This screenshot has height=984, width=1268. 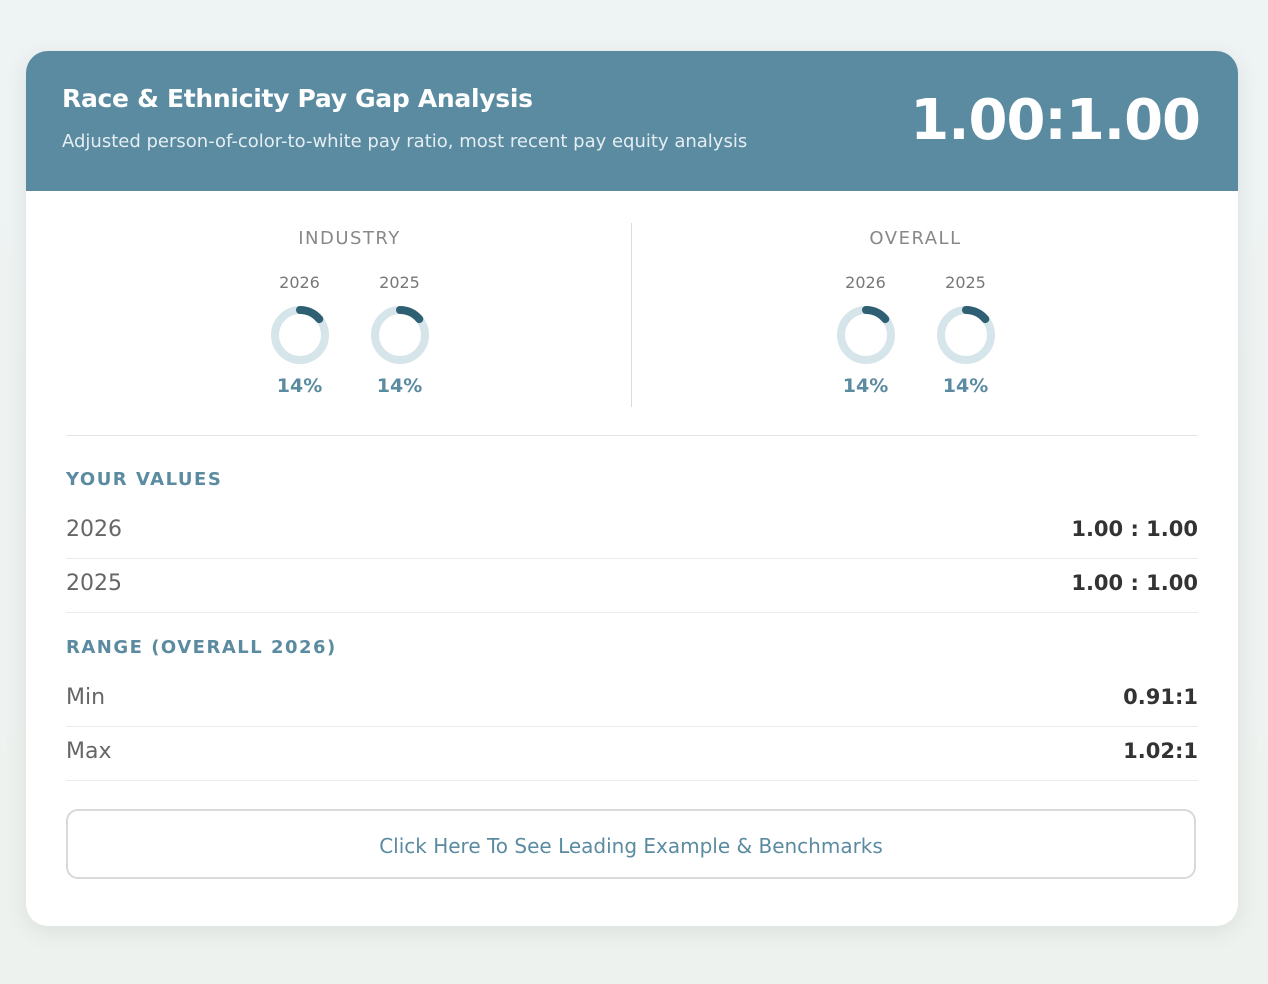 What do you see at coordinates (632, 586) in the screenshot?
I see `value-row-2025: 2025 1.00 : 1.00` at bounding box center [632, 586].